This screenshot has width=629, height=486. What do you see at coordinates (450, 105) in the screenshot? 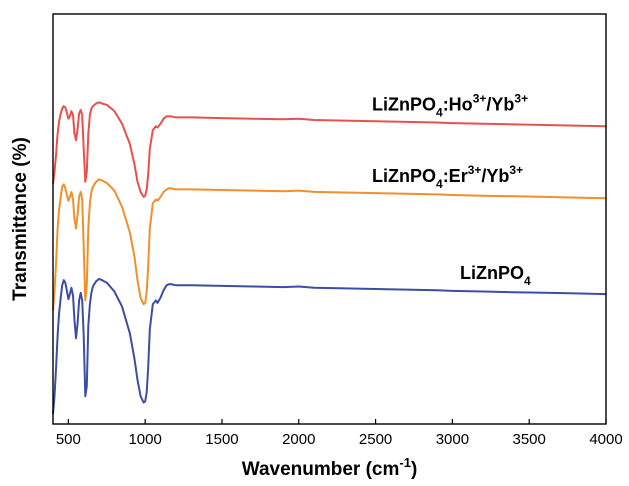
I see `series-label-2: LiZnPO4:Ho3+/Yb3+` at bounding box center [450, 105].